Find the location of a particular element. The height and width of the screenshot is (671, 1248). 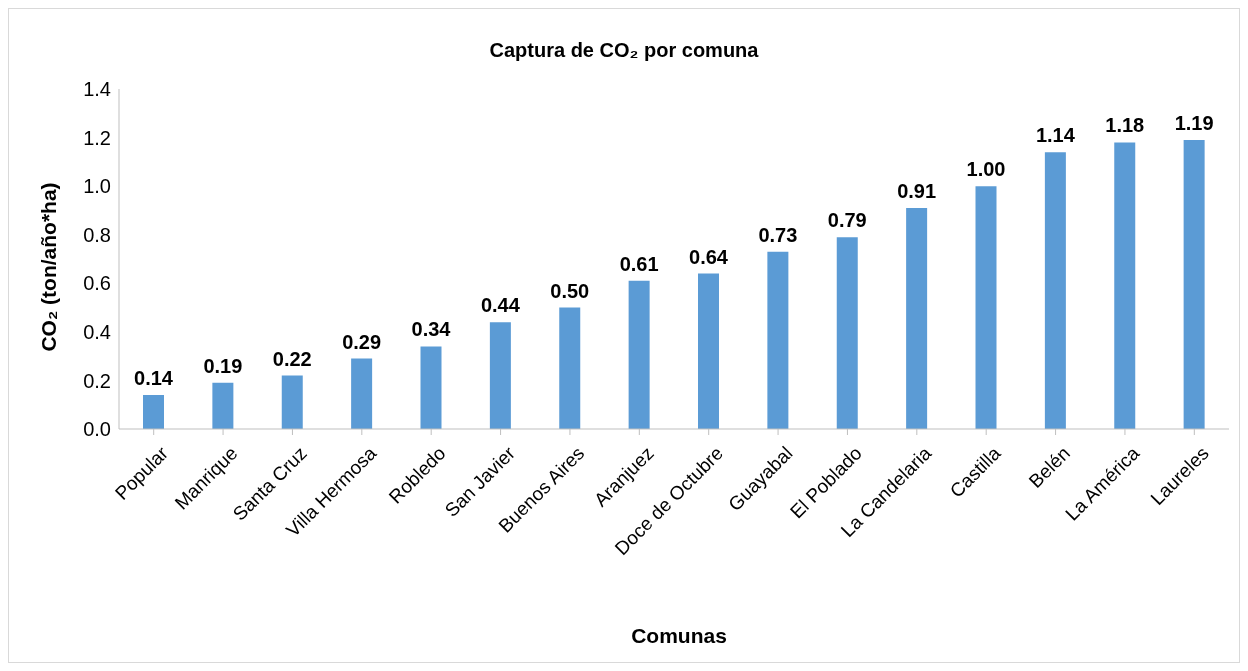

data-label: 0.44 is located at coordinates (500, 305).